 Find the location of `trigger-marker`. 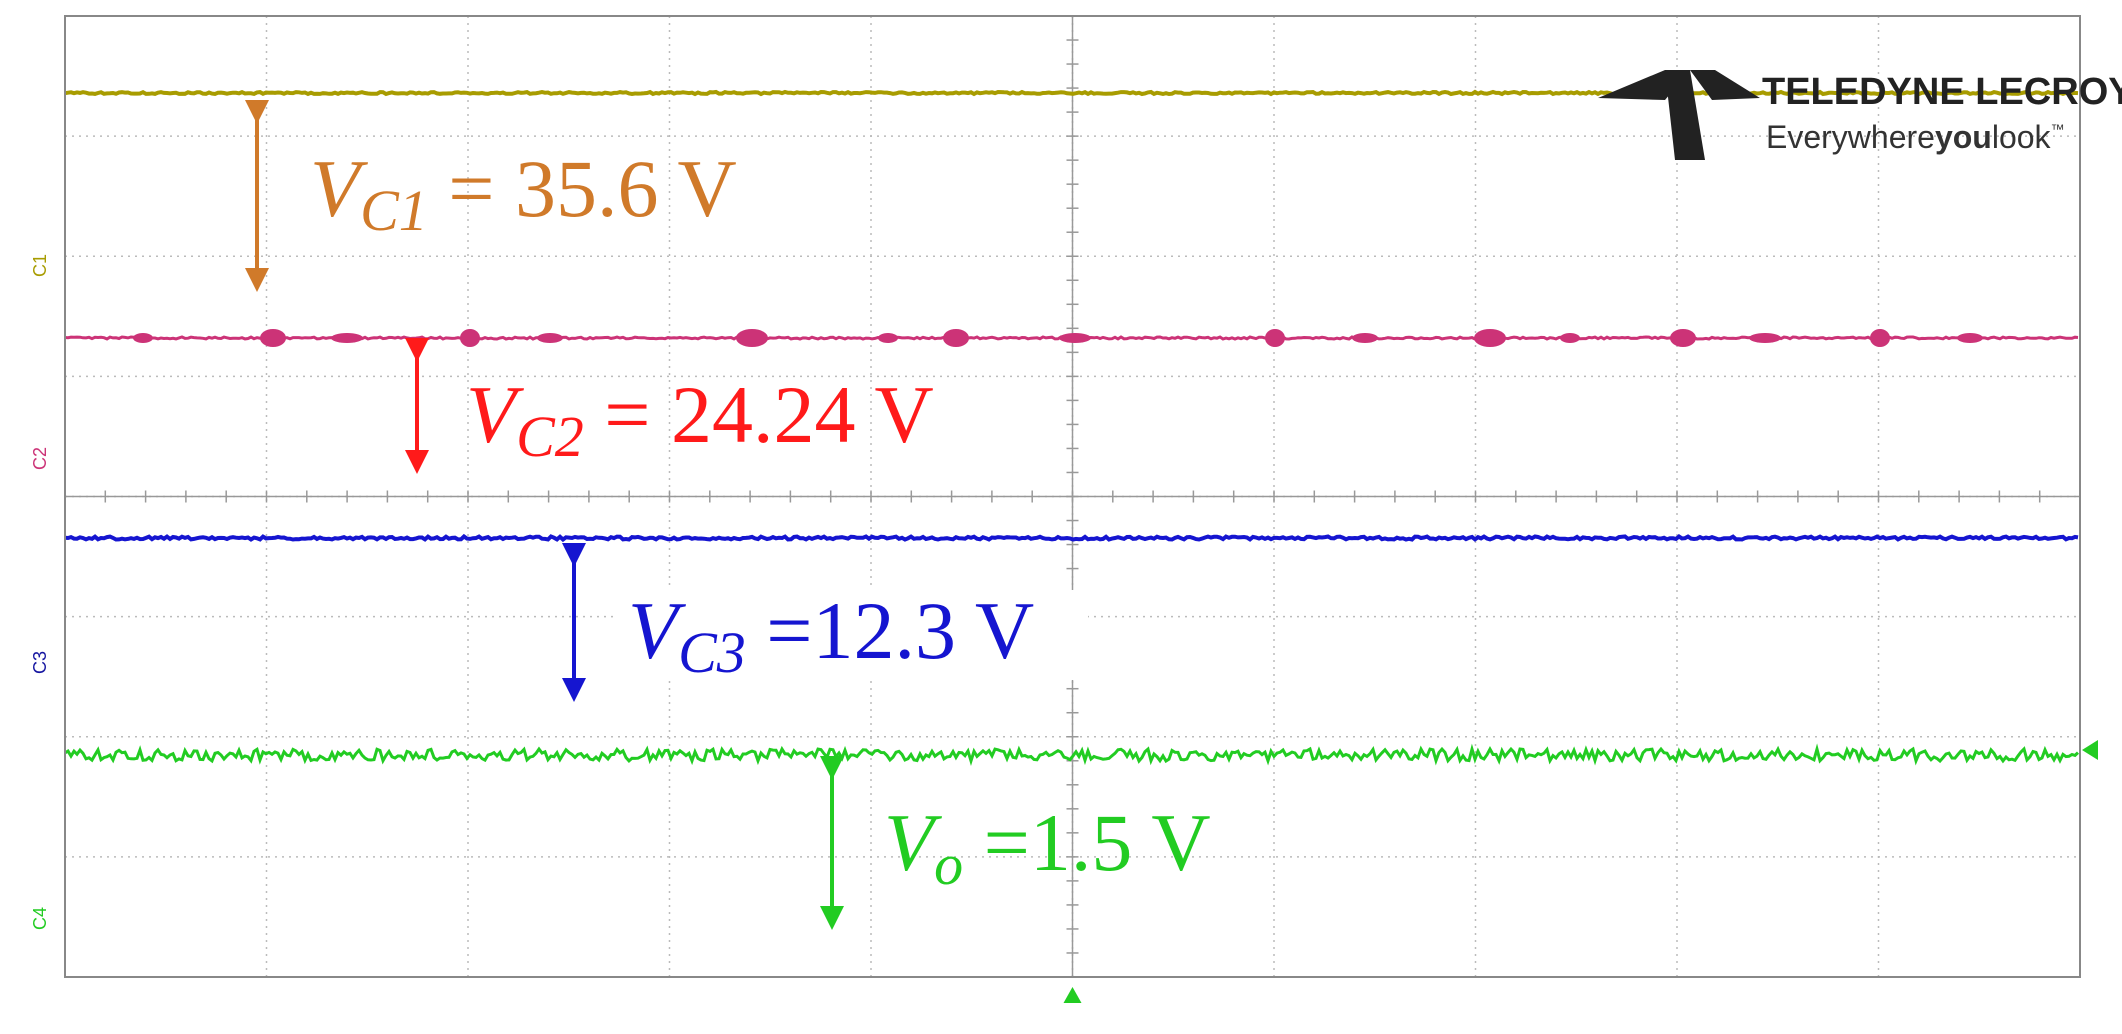

trigger-marker is located at coordinates (1072, 995).